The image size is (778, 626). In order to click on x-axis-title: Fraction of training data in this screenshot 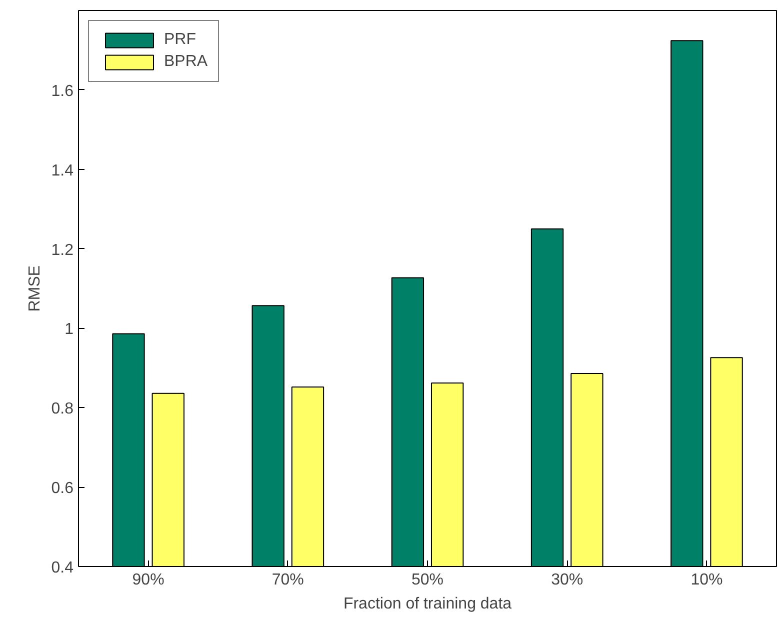, I will do `click(427, 604)`.